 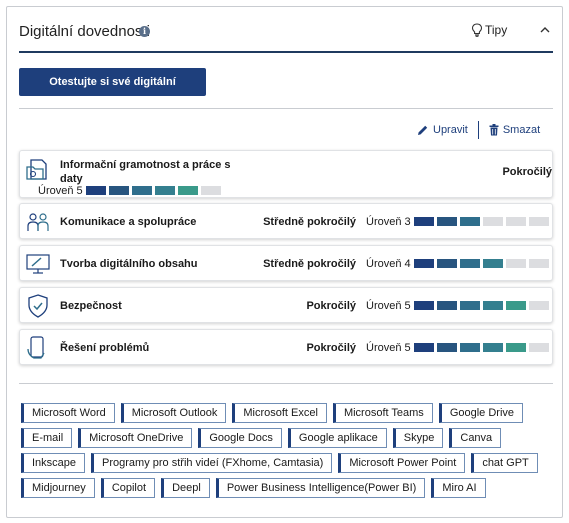 I want to click on tool-tag: Copilot, so click(x=128, y=488).